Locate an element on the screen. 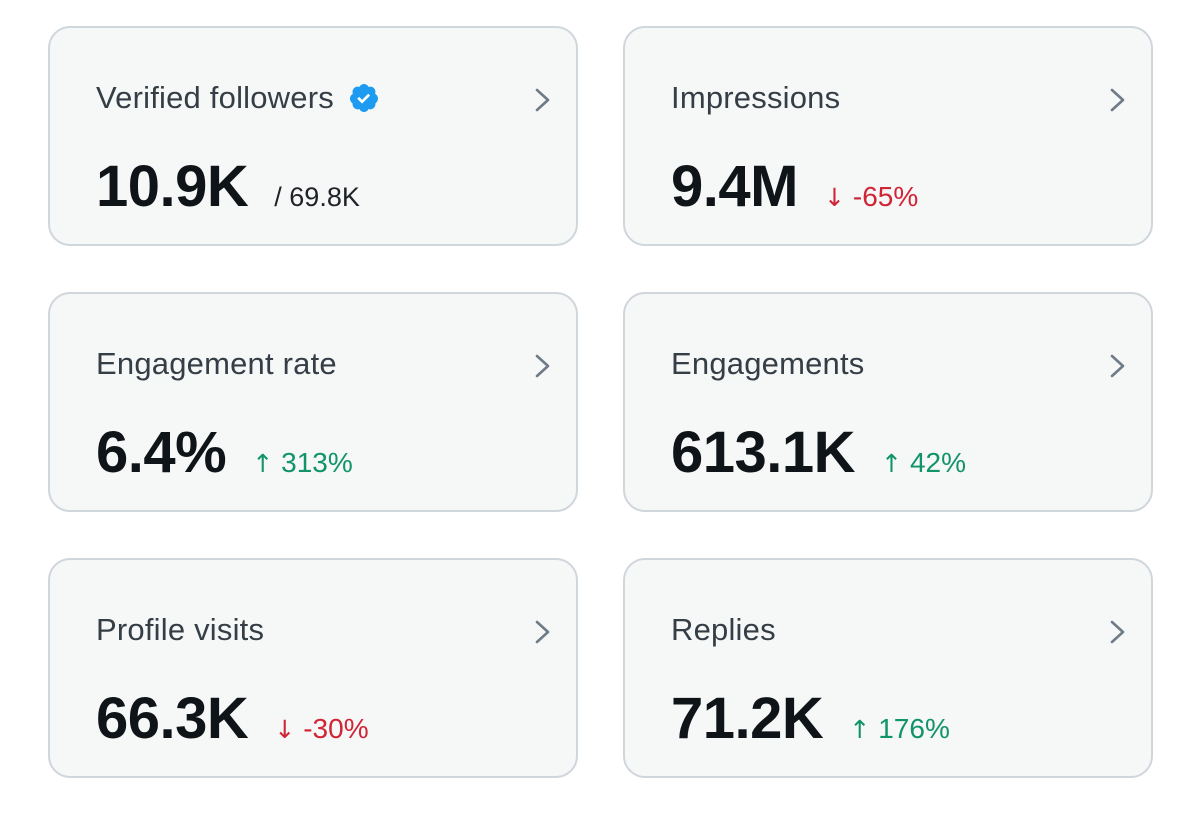  card-title: Profile visits is located at coordinates (180, 630).